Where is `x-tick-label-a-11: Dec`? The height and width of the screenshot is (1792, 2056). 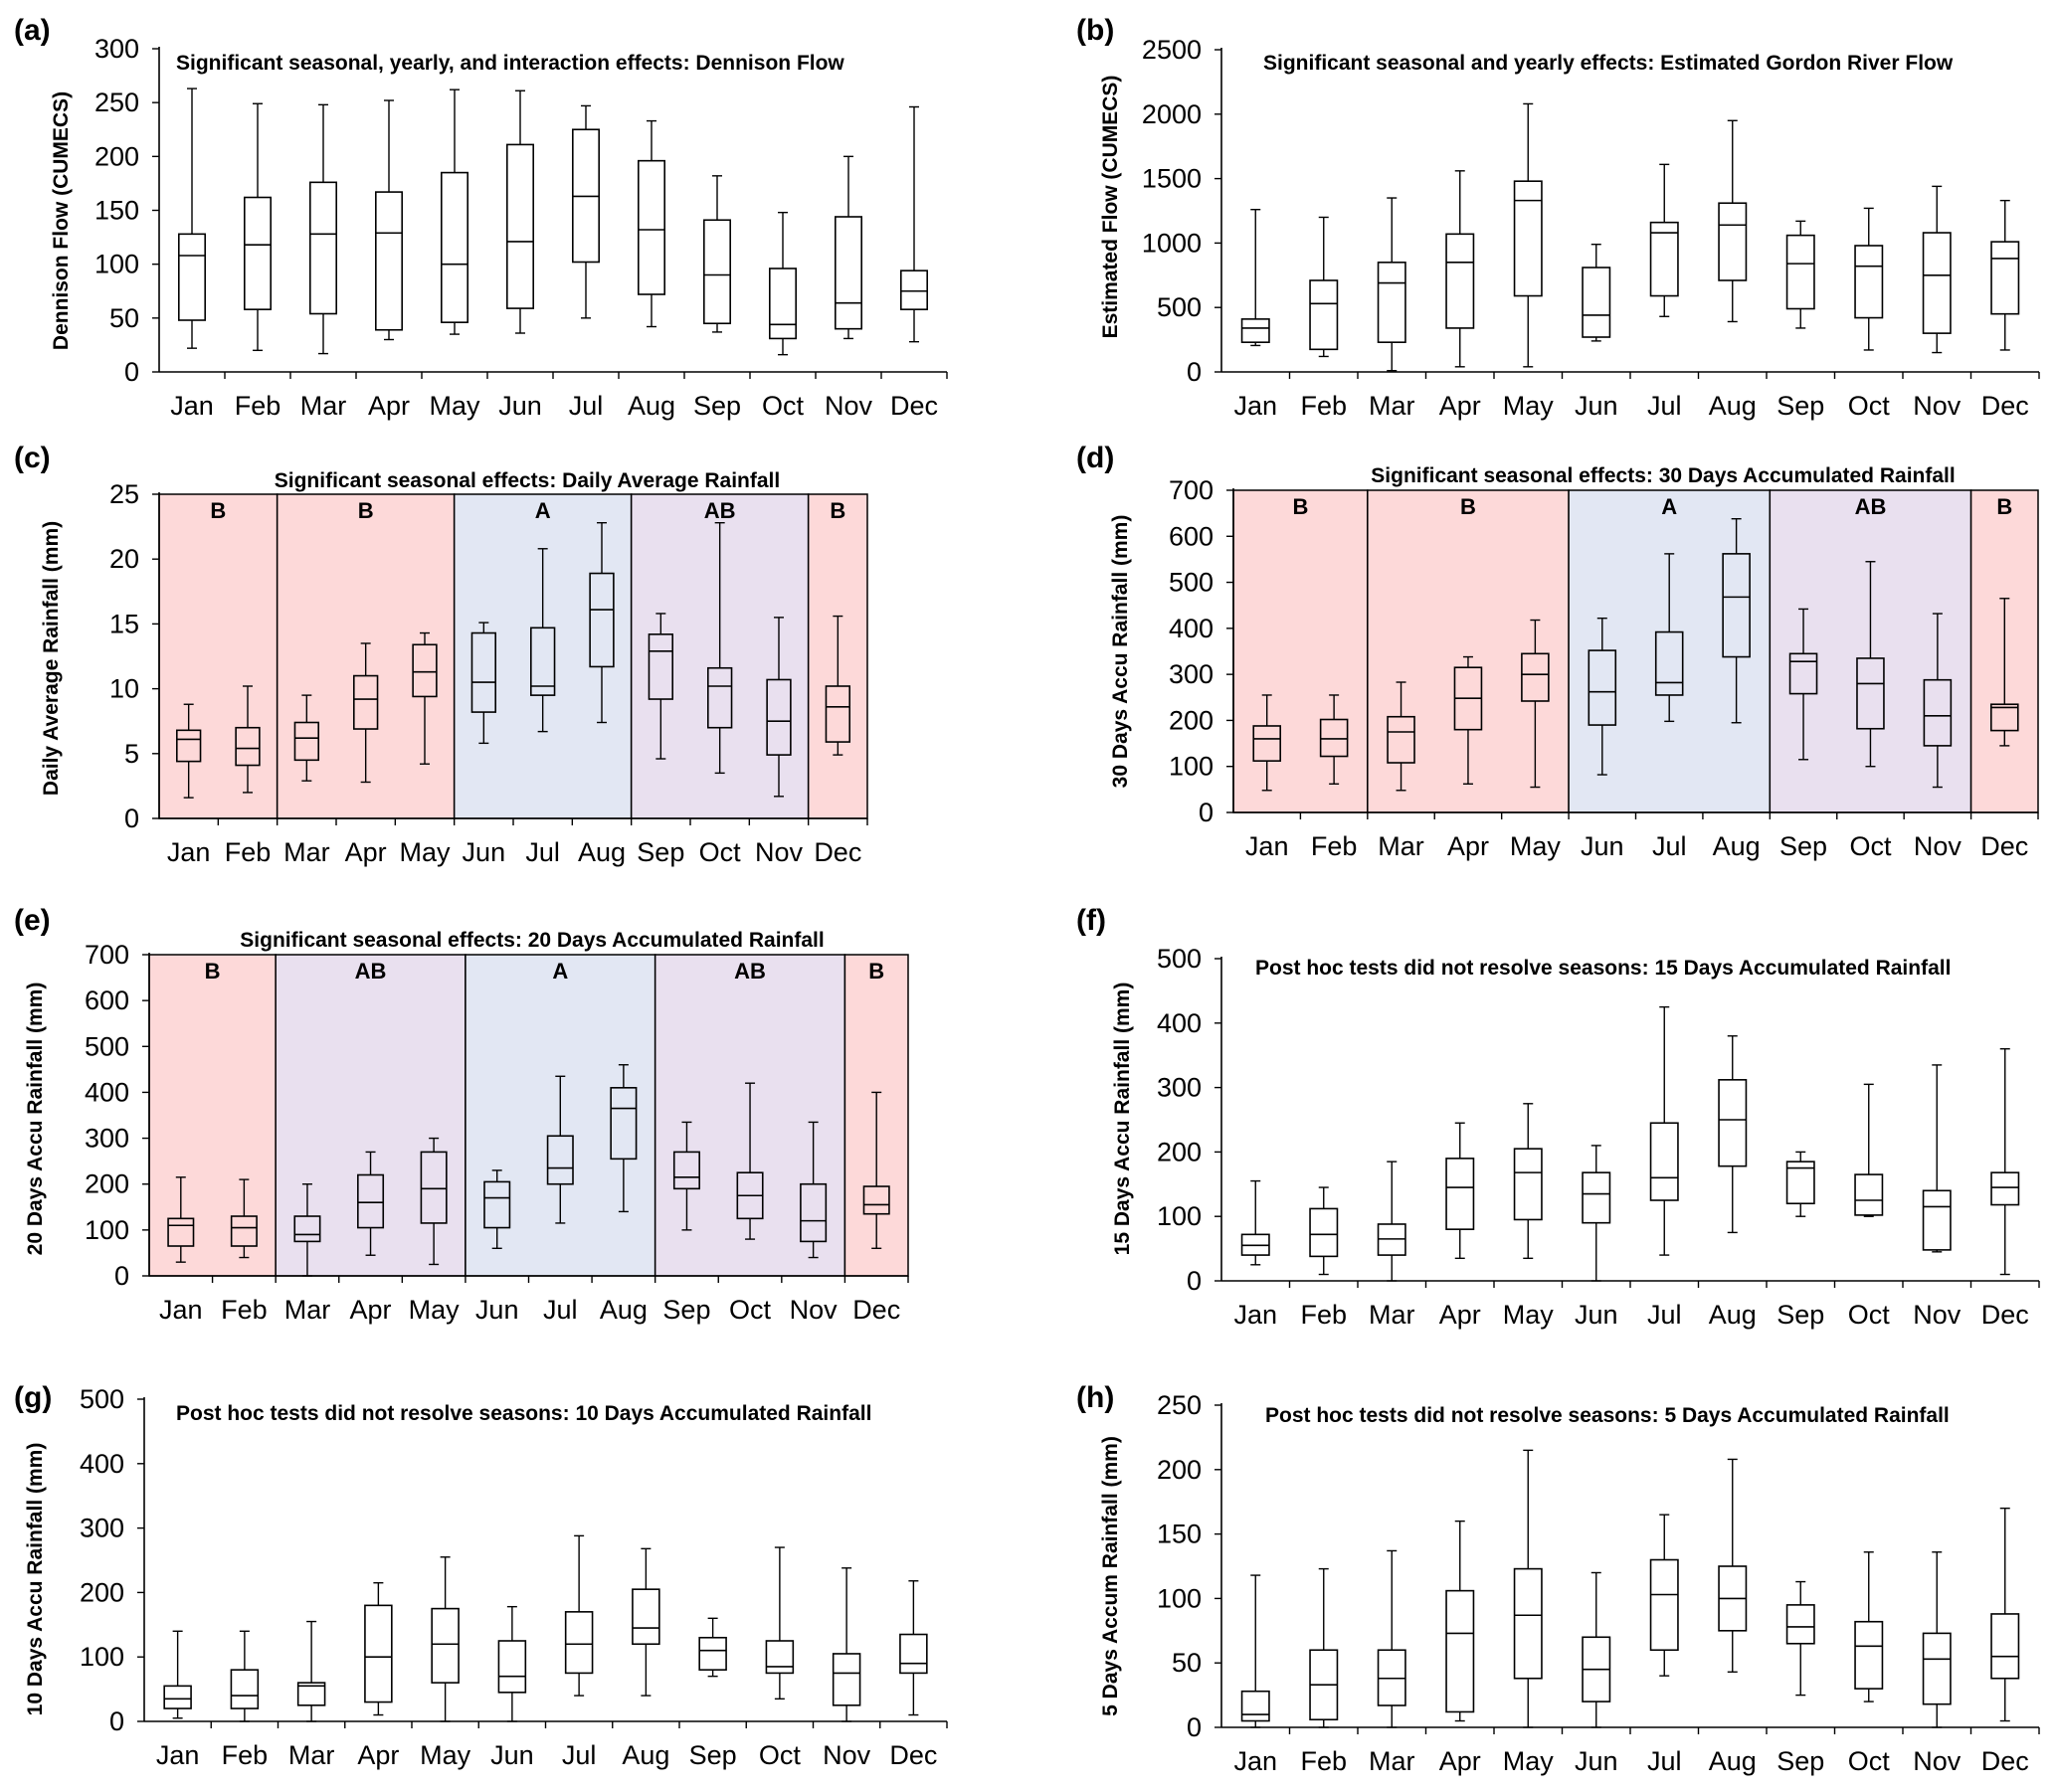 x-tick-label-a-11: Dec is located at coordinates (914, 406).